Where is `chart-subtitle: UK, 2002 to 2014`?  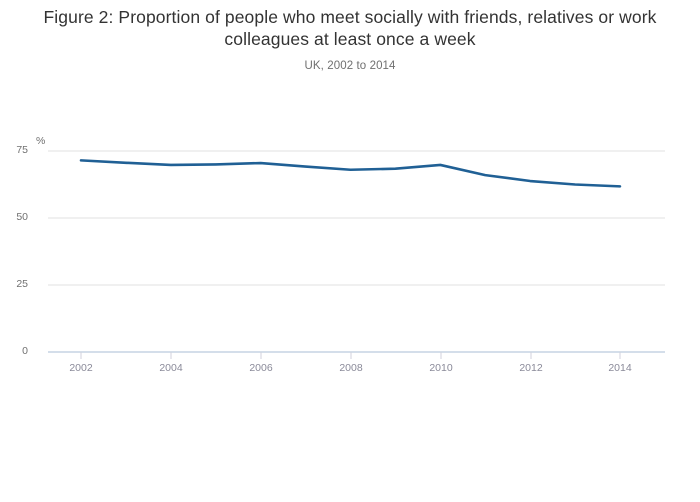 chart-subtitle: UK, 2002 to 2014 is located at coordinates (350, 66).